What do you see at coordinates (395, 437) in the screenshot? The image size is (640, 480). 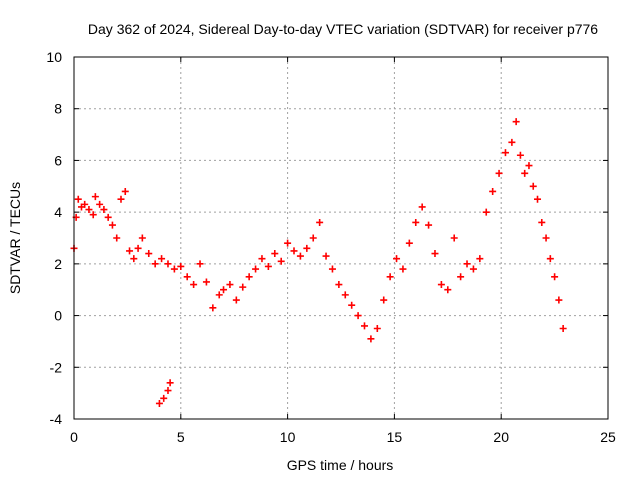 I see `x-tick-label: 15` at bounding box center [395, 437].